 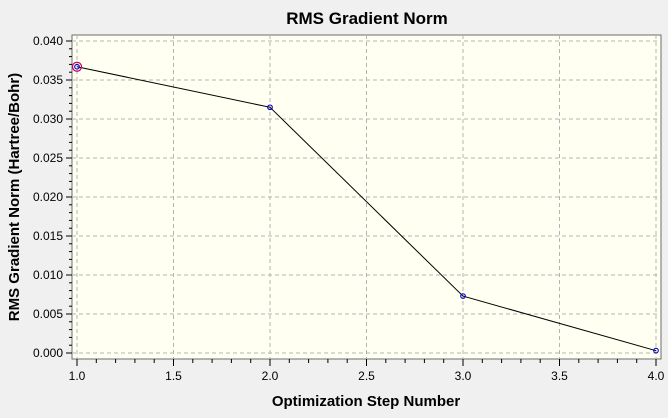 I want to click on y-tick-label: 0.030, so click(x=48, y=119).